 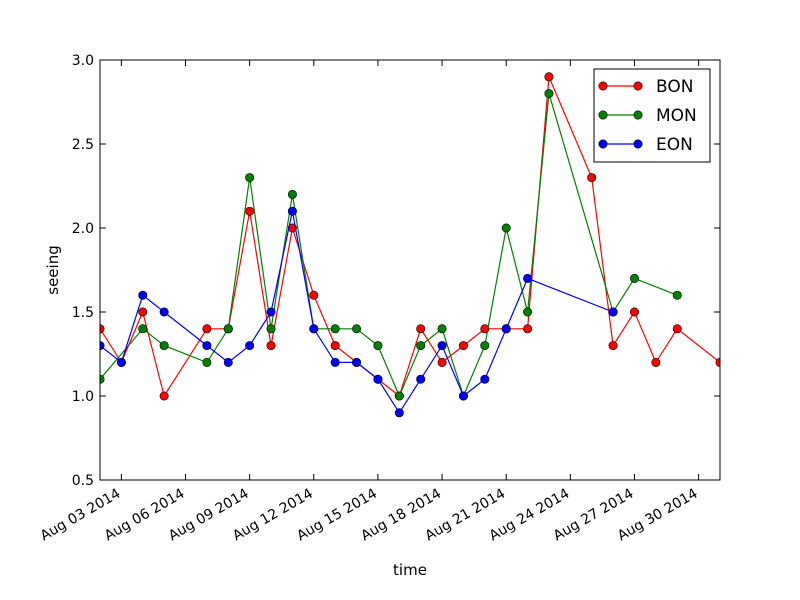 What do you see at coordinates (674, 145) in the screenshot?
I see `legend-label-eon: EON` at bounding box center [674, 145].